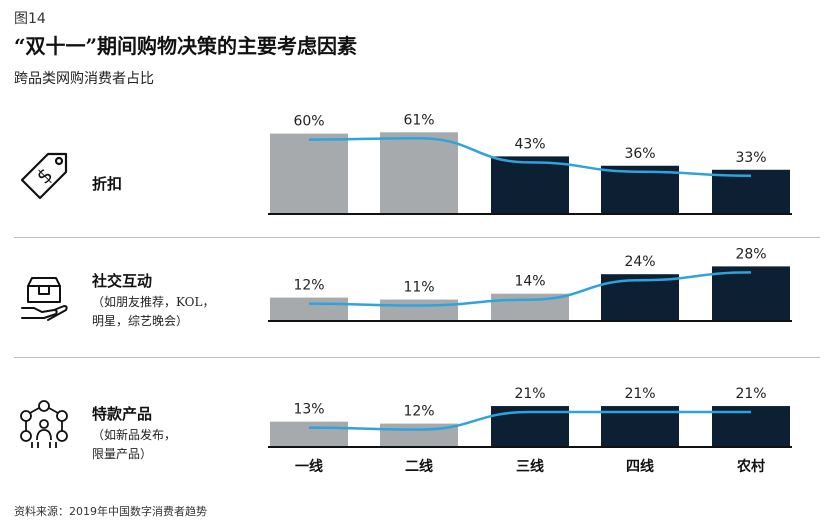 The image size is (832, 528). Describe the element at coordinates (107, 184) in the screenshot. I see `row-label-discount: 折扣` at that location.